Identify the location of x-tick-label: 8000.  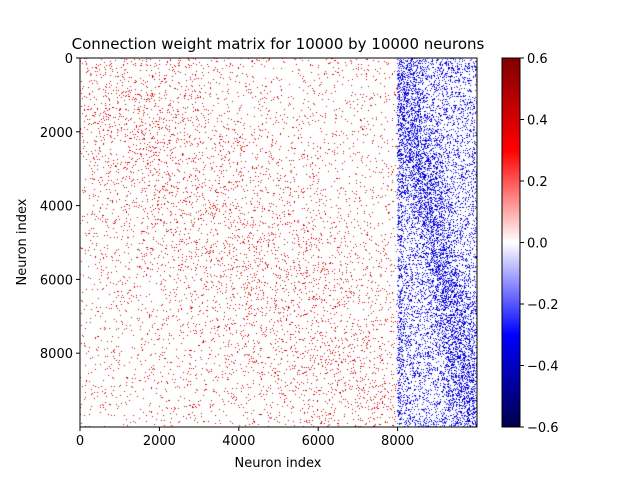
(397, 441).